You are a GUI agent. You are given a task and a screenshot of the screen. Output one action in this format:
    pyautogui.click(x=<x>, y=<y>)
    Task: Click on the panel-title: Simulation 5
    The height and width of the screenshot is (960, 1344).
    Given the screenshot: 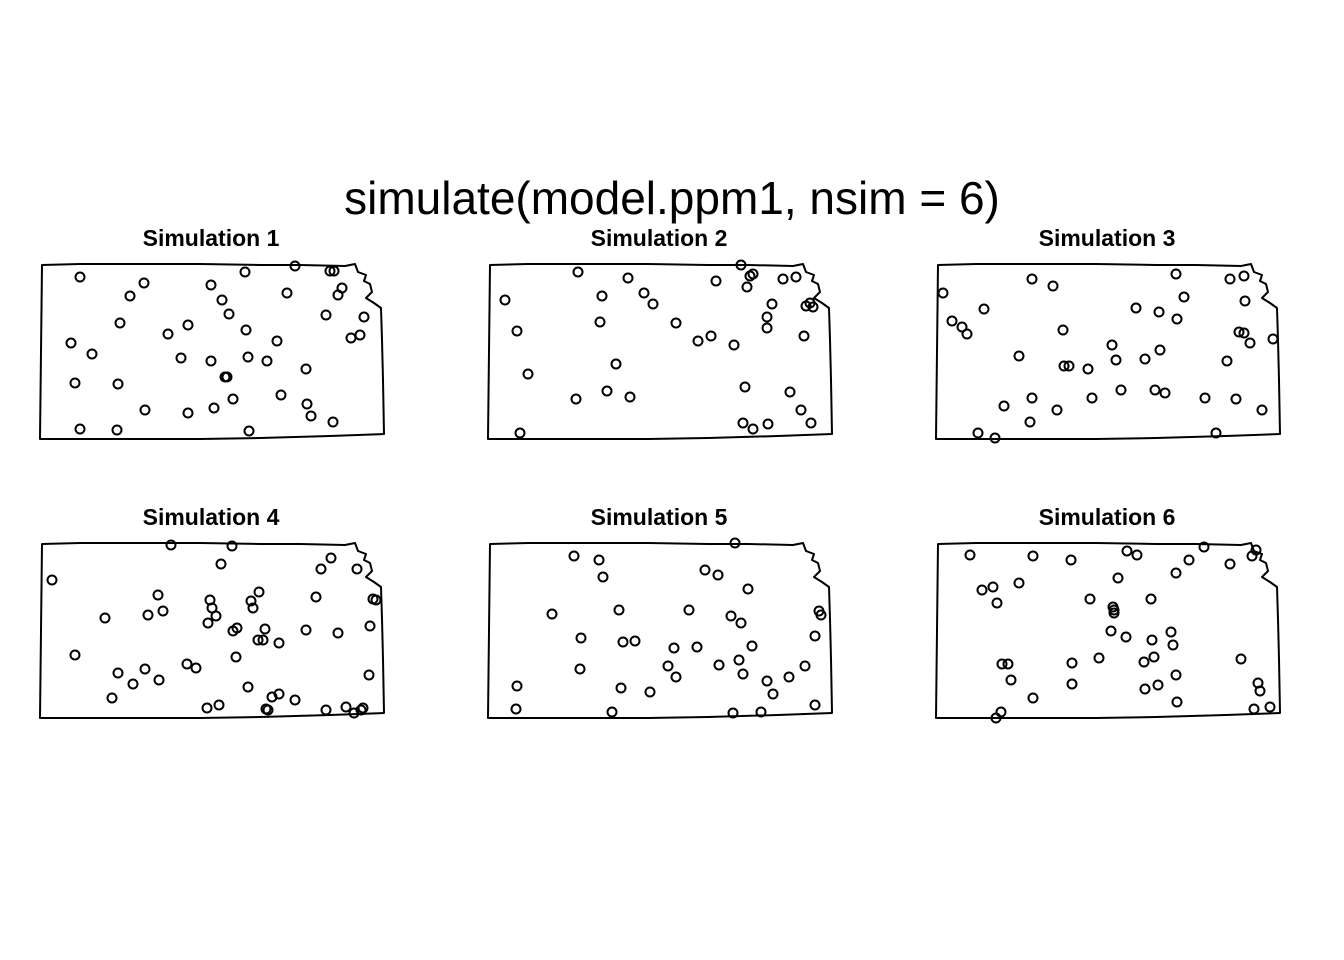 What is the action you would take?
    pyautogui.click(x=659, y=517)
    